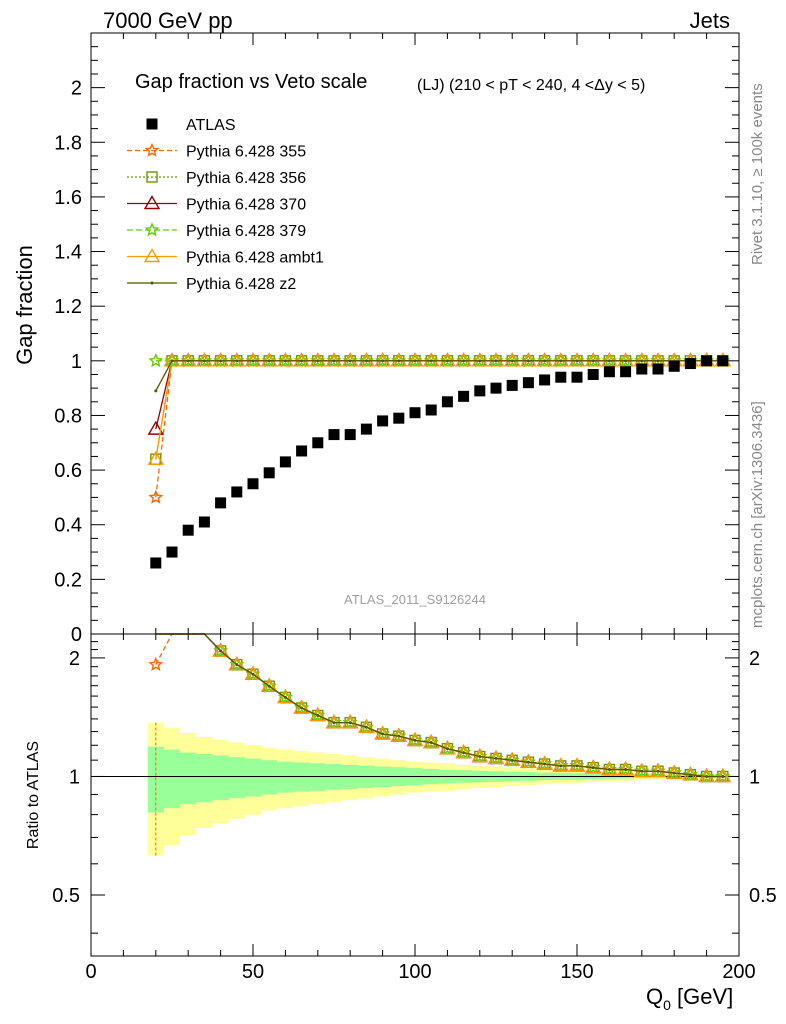 The width and height of the screenshot is (786, 1024). What do you see at coordinates (211, 125) in the screenshot?
I see `legend-label-atlas: ATLAS` at bounding box center [211, 125].